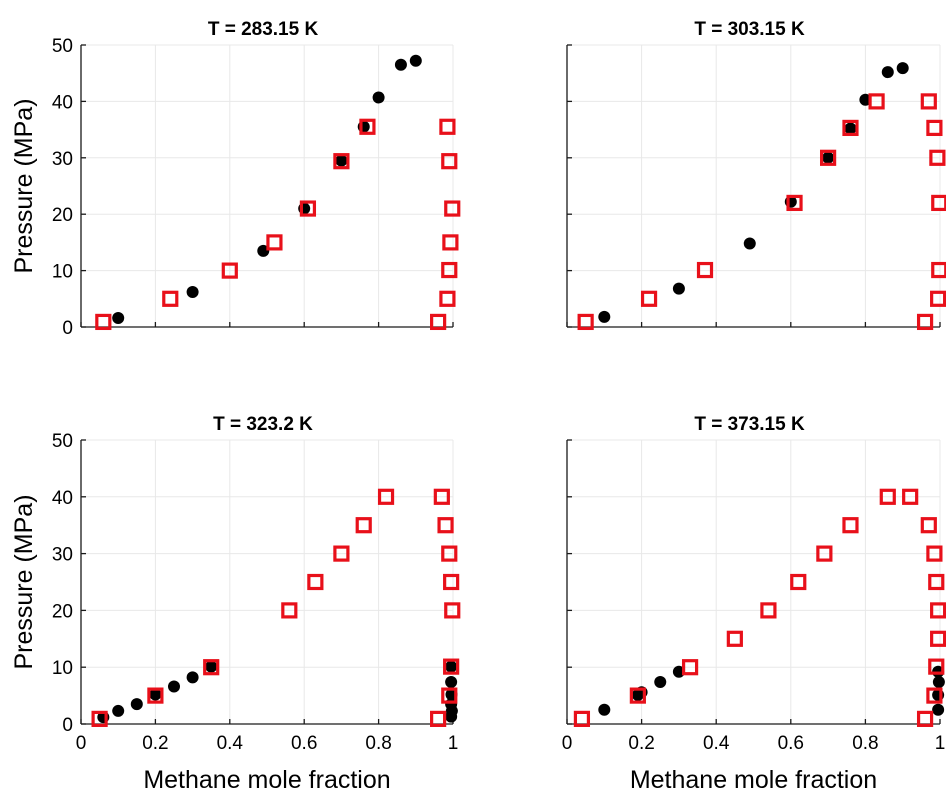 This screenshot has height=798, width=946. Describe the element at coordinates (641, 743) in the screenshot. I see `x-tick-label: 0.2` at that location.